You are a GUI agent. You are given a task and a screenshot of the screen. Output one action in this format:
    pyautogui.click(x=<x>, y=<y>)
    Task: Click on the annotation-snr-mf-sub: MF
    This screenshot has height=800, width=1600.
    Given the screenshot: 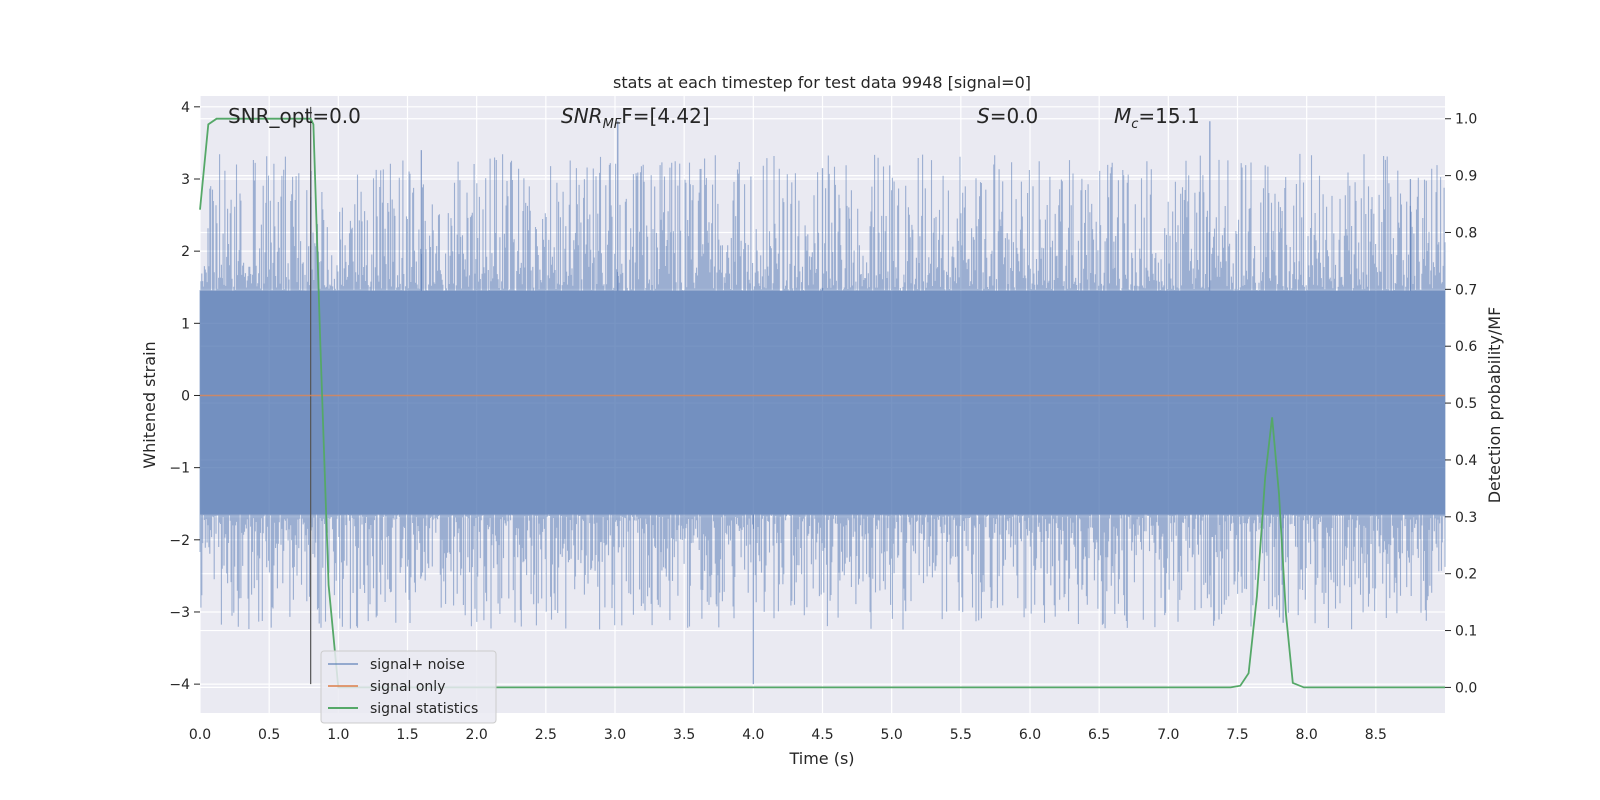 What is the action you would take?
    pyautogui.click(x=612, y=124)
    